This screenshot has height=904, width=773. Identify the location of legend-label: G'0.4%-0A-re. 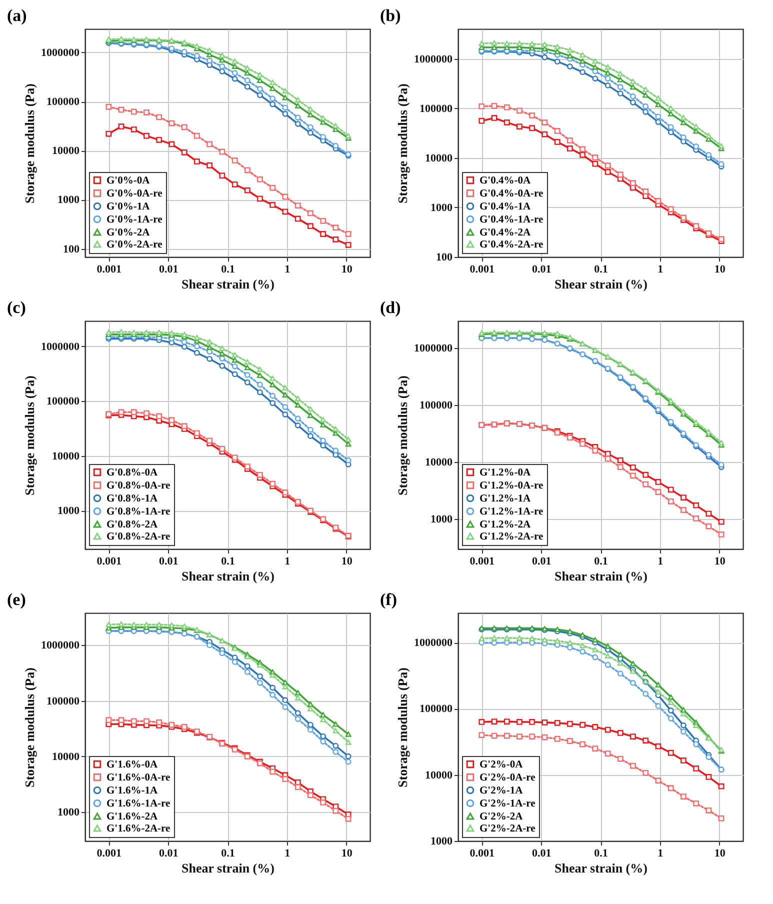
(512, 194).